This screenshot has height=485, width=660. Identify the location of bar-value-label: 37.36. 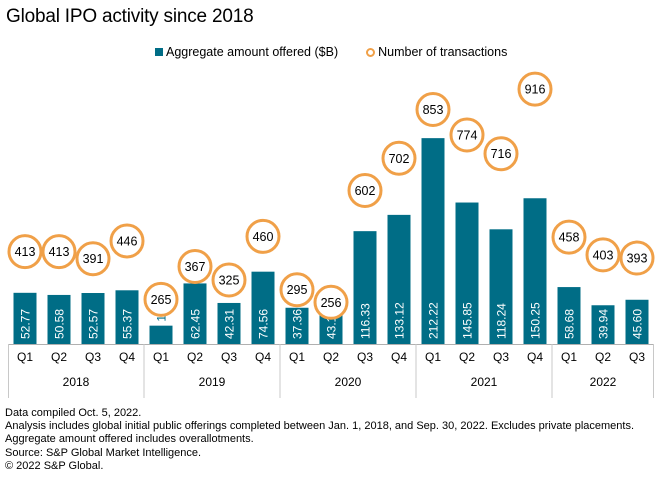
(298, 324).